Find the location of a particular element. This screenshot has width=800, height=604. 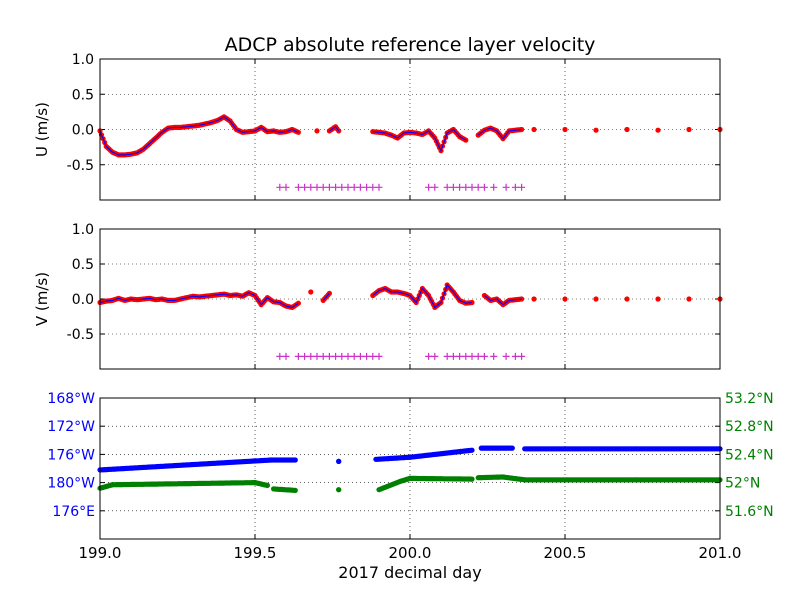

latitude-series is located at coordinates (410, 483).